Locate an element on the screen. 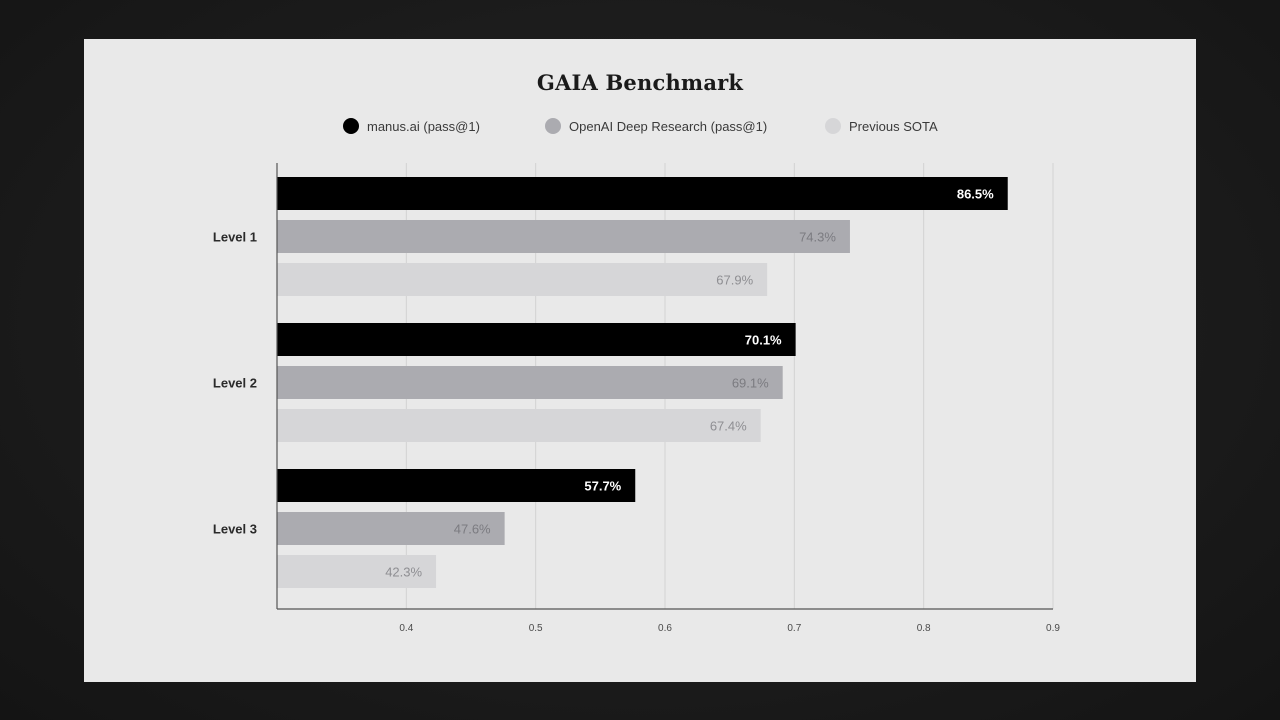  bar-label-3-2: 47.6% is located at coordinates (472, 529).